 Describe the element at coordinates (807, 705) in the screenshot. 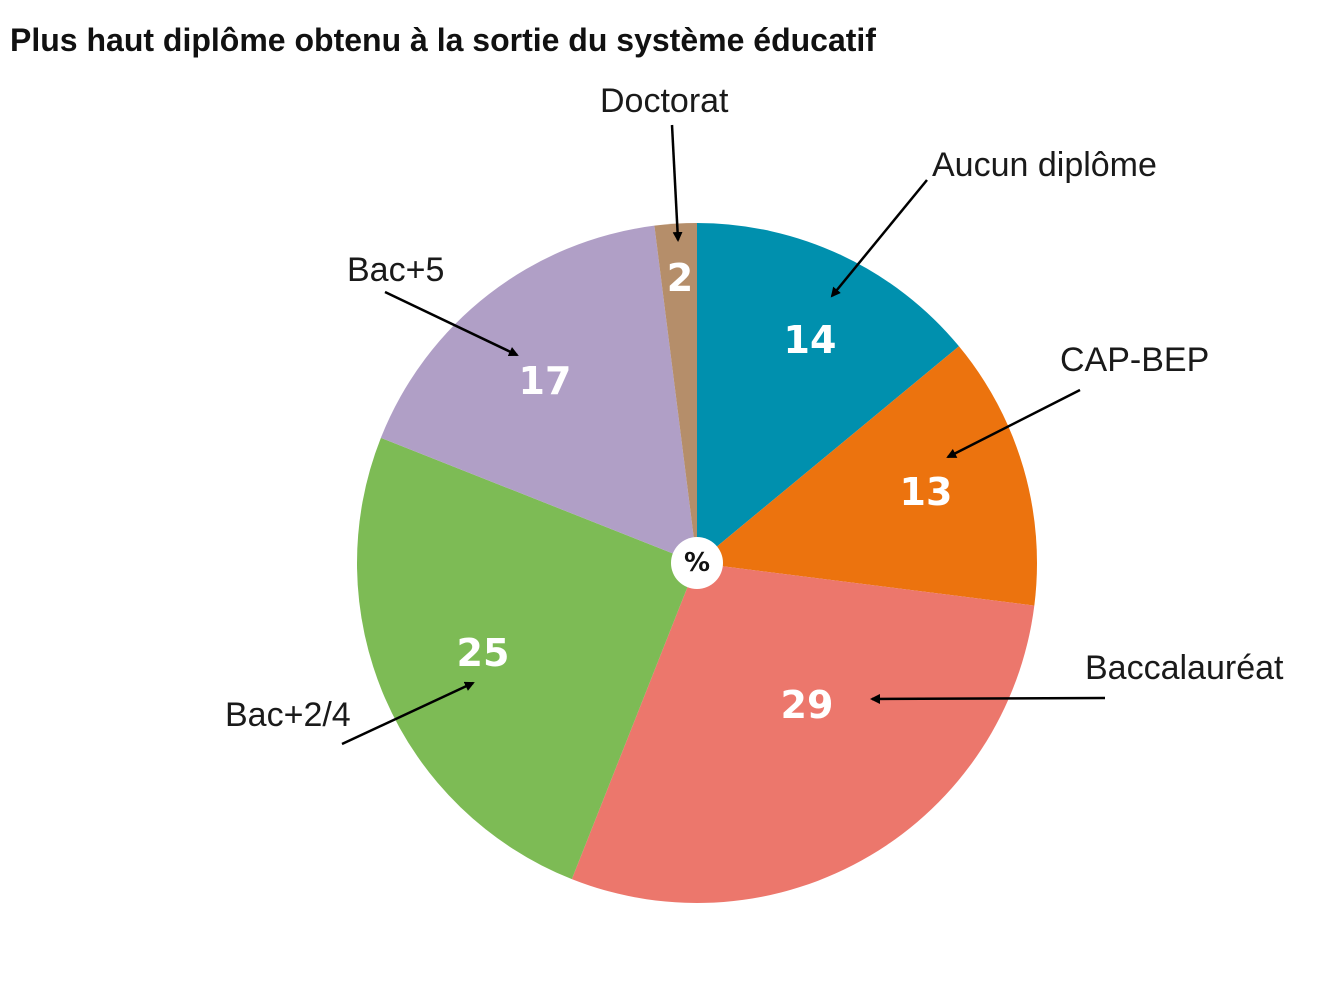

I see `slice-value-baccalaureat: 29` at that location.